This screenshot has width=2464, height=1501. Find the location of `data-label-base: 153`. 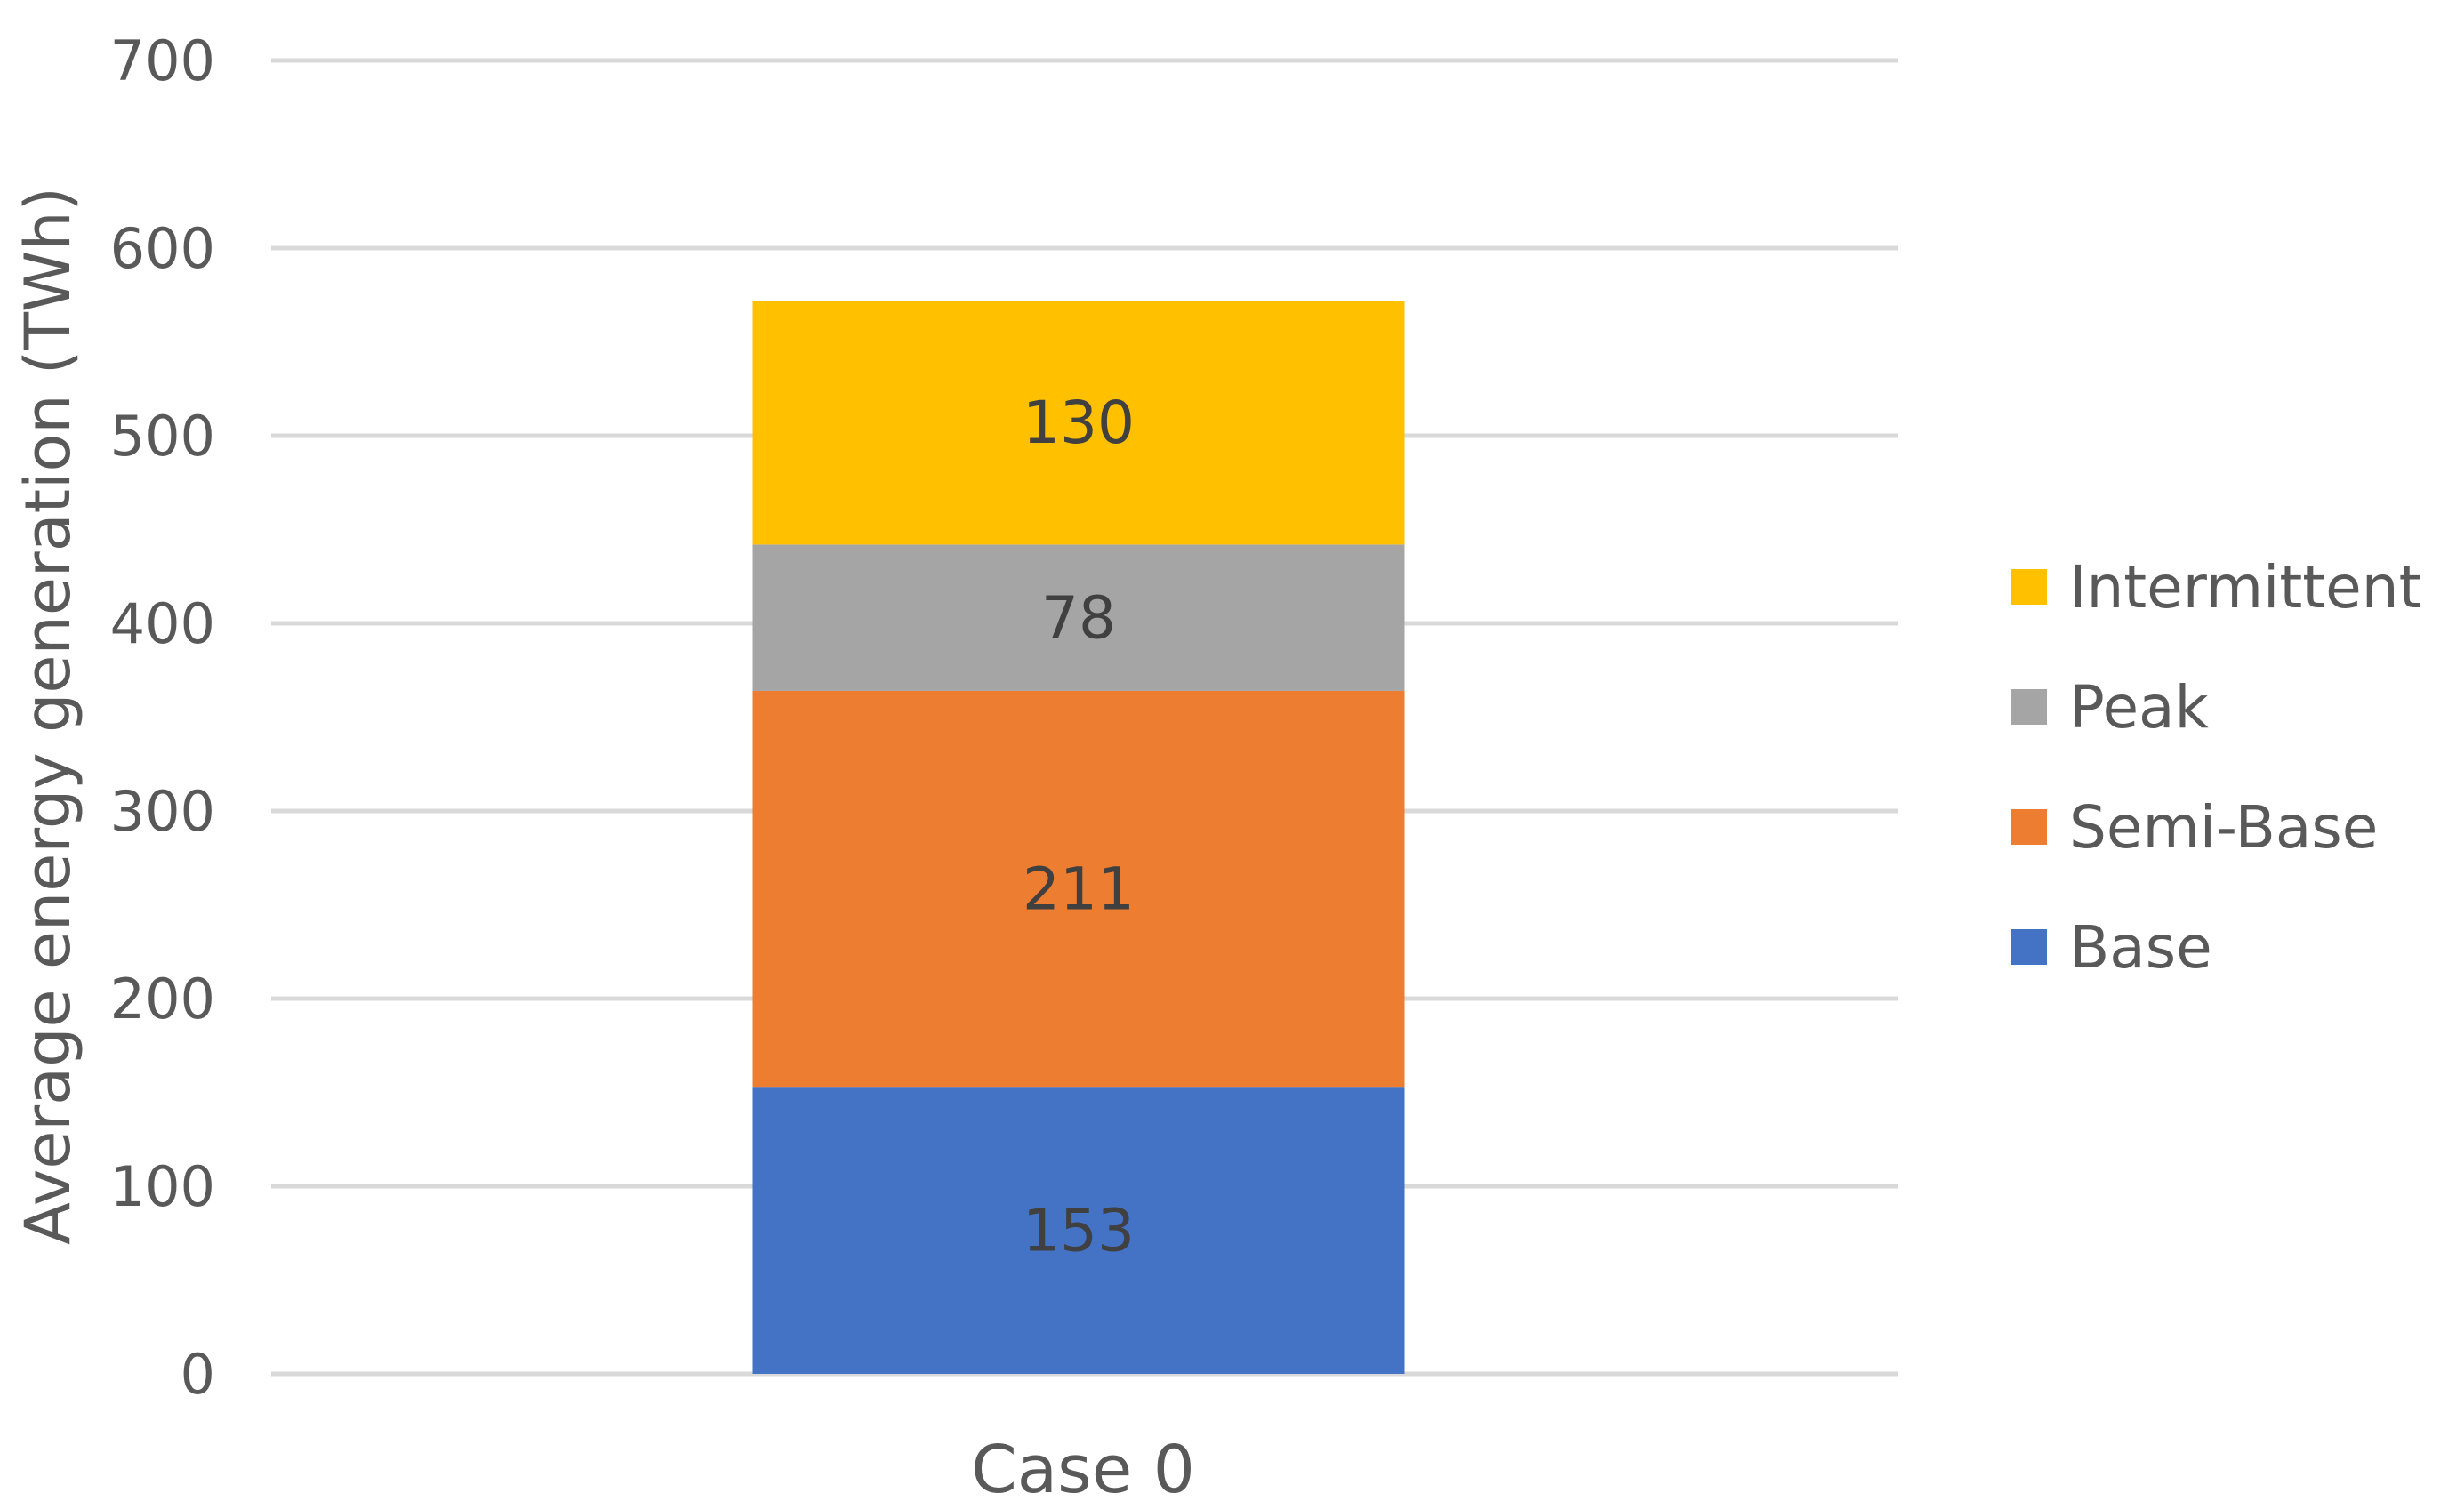

data-label-base: 153 is located at coordinates (1079, 1231).